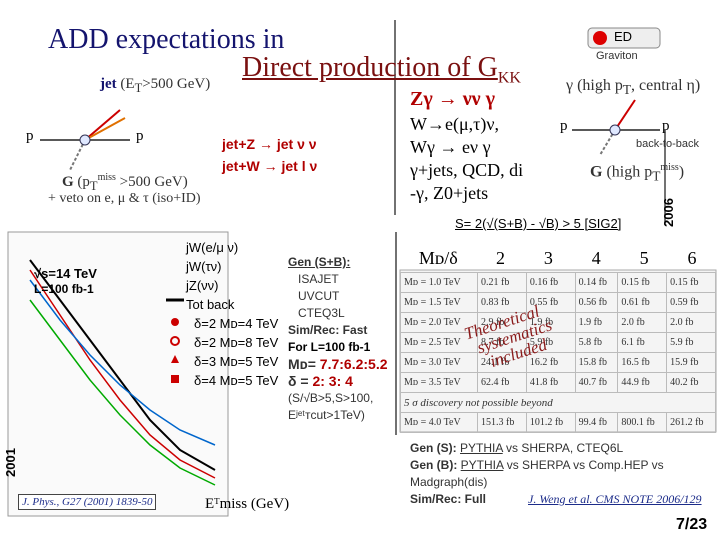  Describe the element at coordinates (615, 499) in the screenshot. I see `reference: J. Weng et al. CMS NOTE 2006/129` at that location.